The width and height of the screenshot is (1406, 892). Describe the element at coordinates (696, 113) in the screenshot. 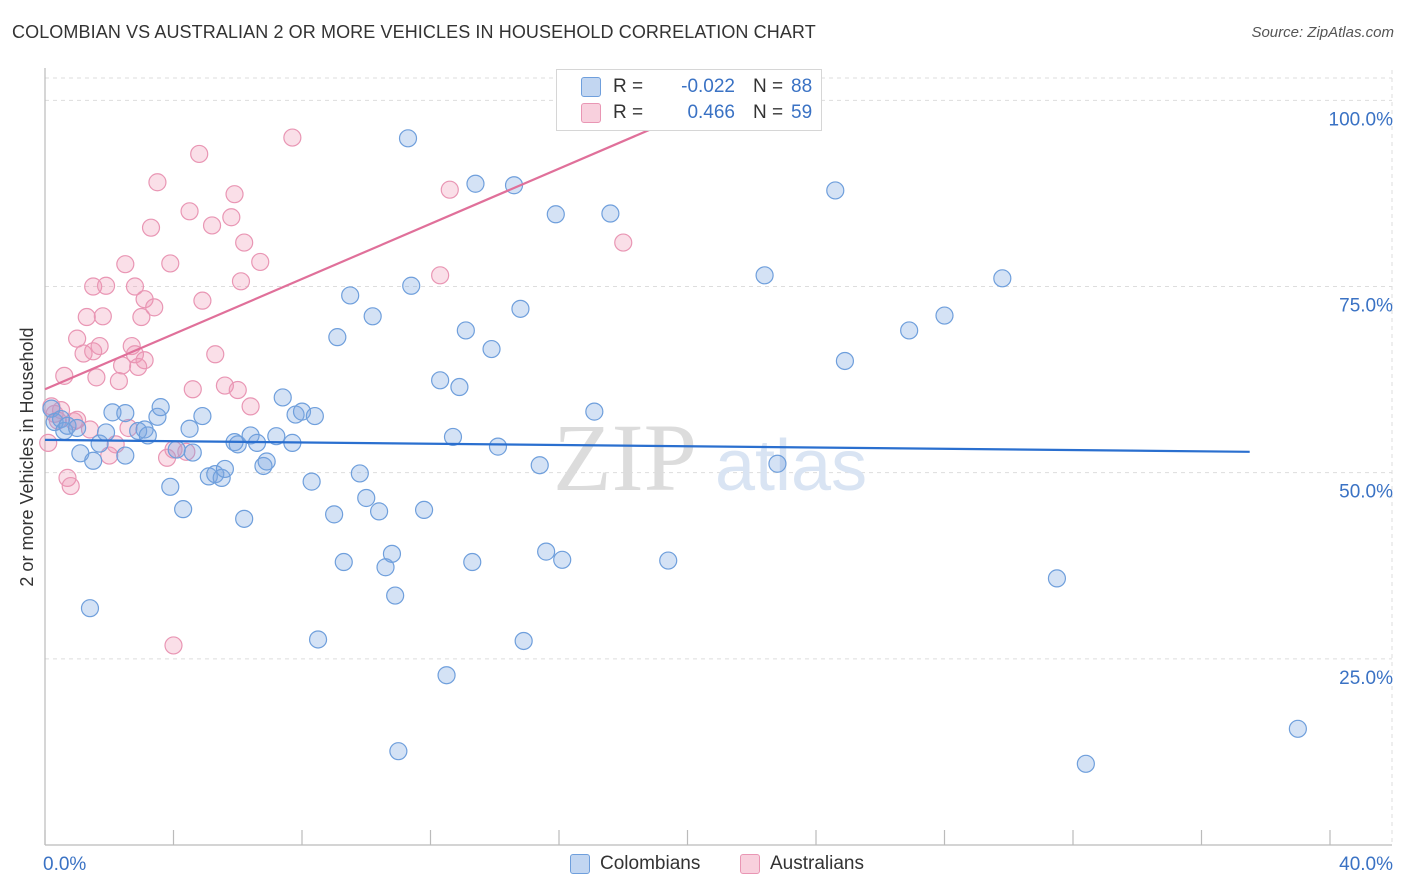

I see `legend-row-australians: R = 0.466 N = 59` at that location.